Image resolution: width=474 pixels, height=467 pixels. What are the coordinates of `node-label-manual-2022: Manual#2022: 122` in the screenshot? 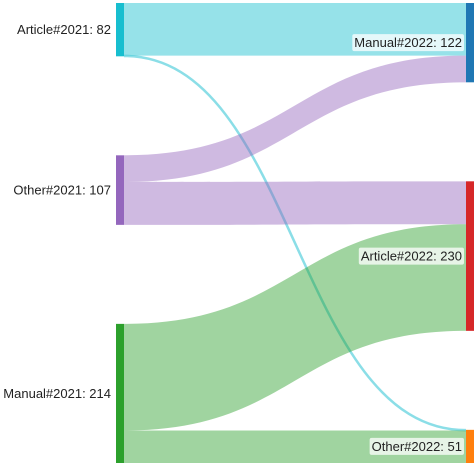 It's located at (408, 42).